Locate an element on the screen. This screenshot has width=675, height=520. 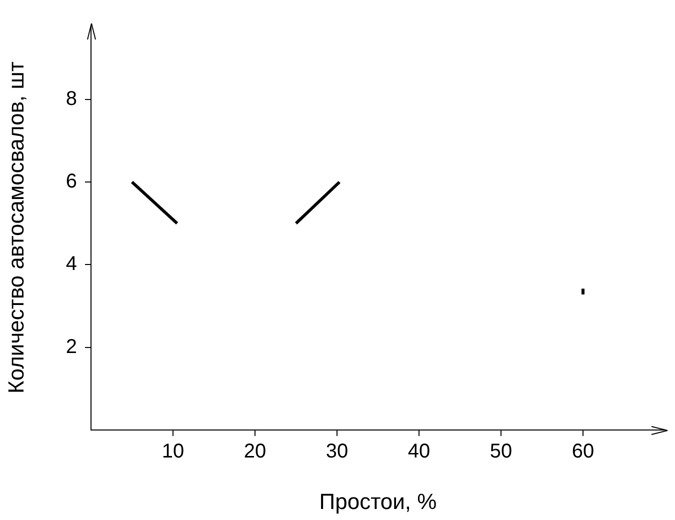
y-axis-title: Количество автосамосвалов, шт is located at coordinates (15, 228).